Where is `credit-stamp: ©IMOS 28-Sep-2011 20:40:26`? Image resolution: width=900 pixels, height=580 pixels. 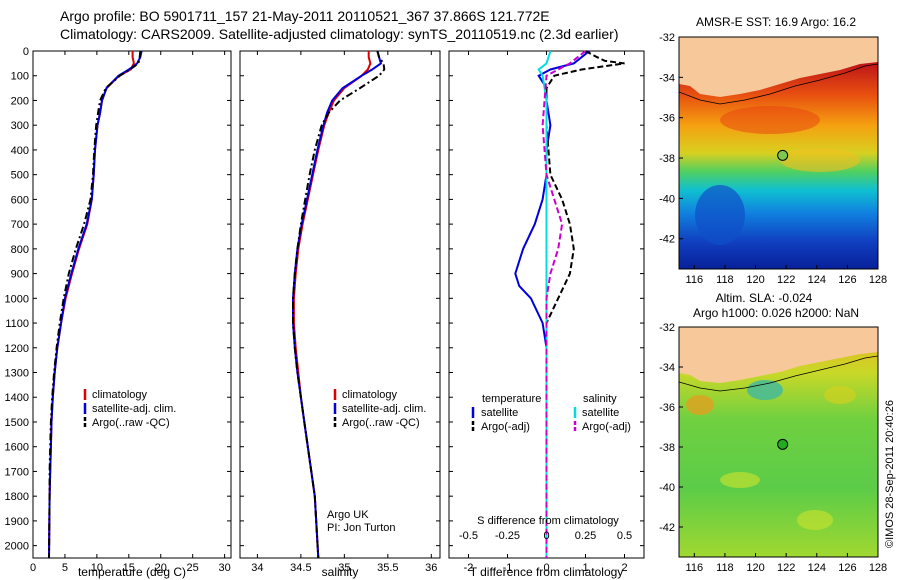
credit-stamp: ©IMOS 28-Sep-2011 20:40:26 is located at coordinates (890, 474).